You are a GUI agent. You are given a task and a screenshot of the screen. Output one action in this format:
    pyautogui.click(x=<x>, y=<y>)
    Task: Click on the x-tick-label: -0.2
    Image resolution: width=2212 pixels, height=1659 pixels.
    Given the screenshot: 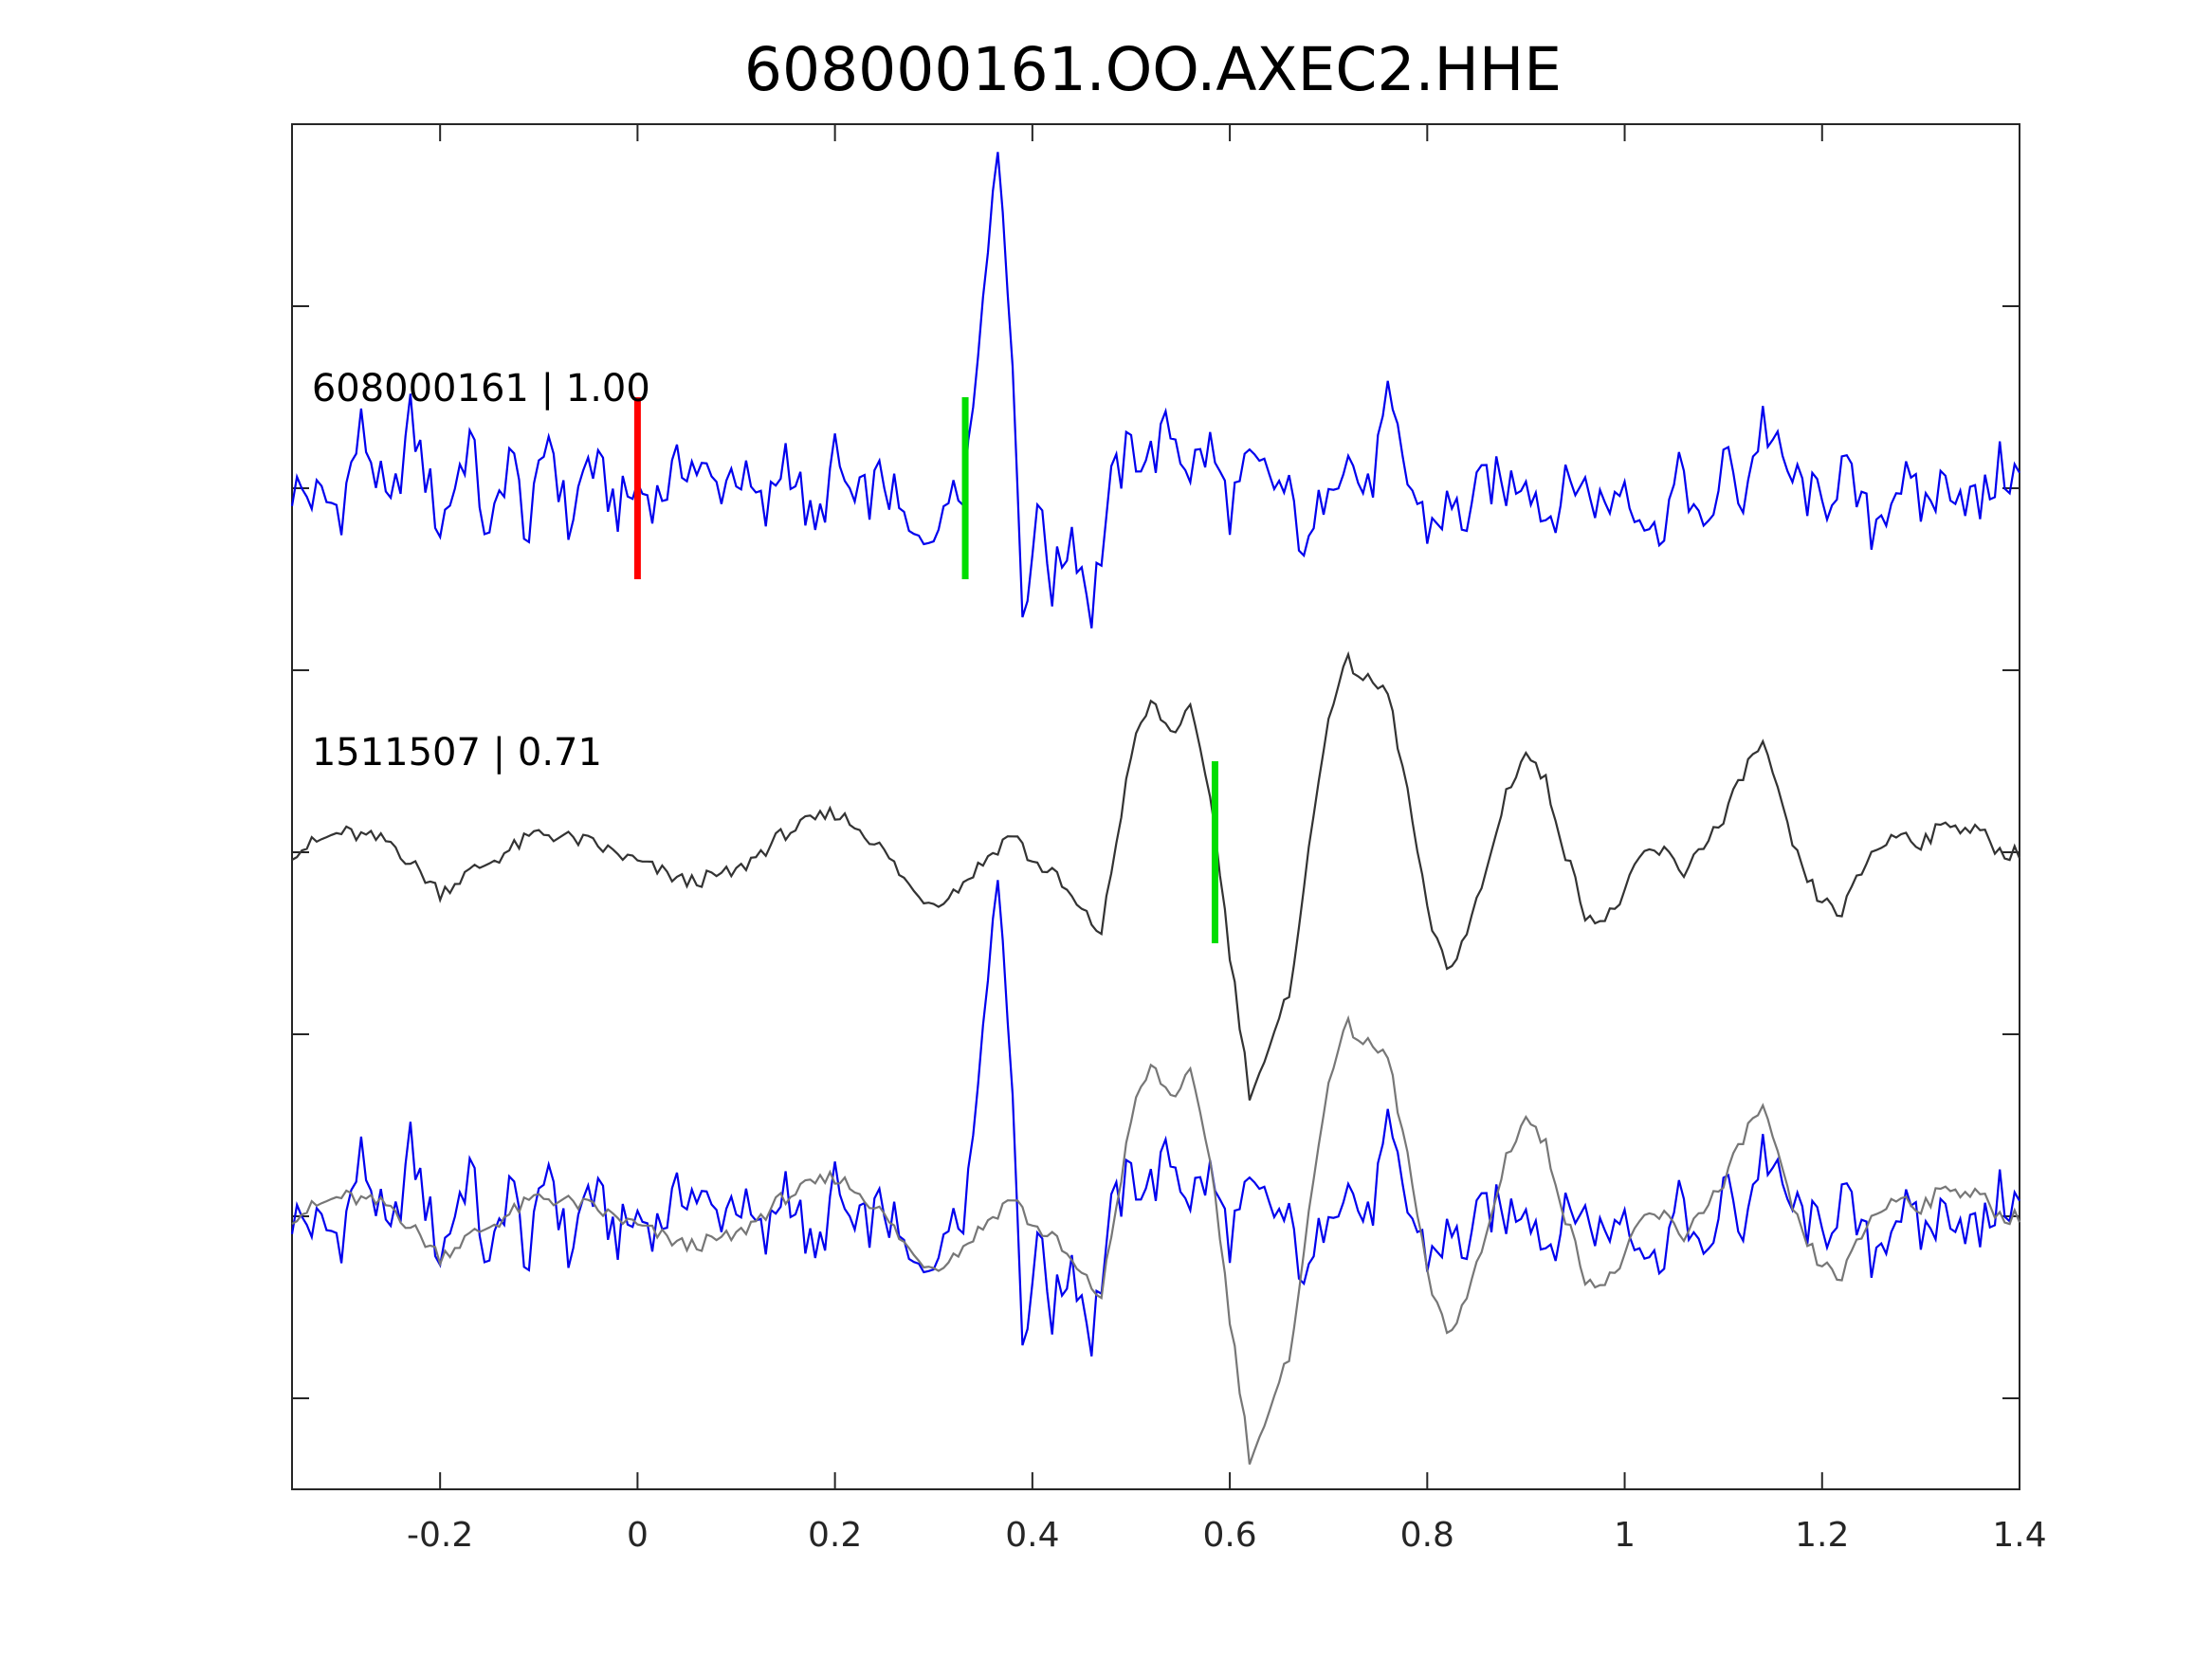 What is the action you would take?
    pyautogui.click(x=440, y=1535)
    